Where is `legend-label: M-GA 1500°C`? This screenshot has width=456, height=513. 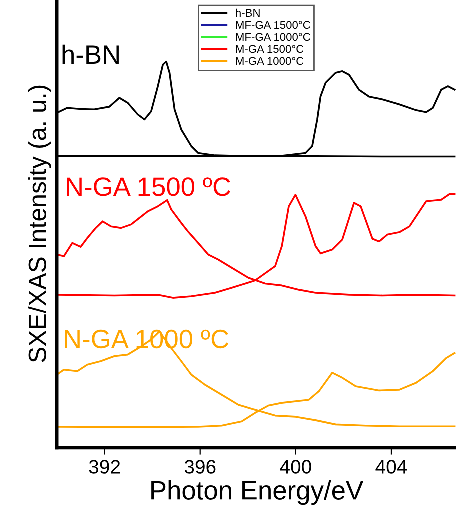
legend-label: M-GA 1500°C is located at coordinates (270, 49).